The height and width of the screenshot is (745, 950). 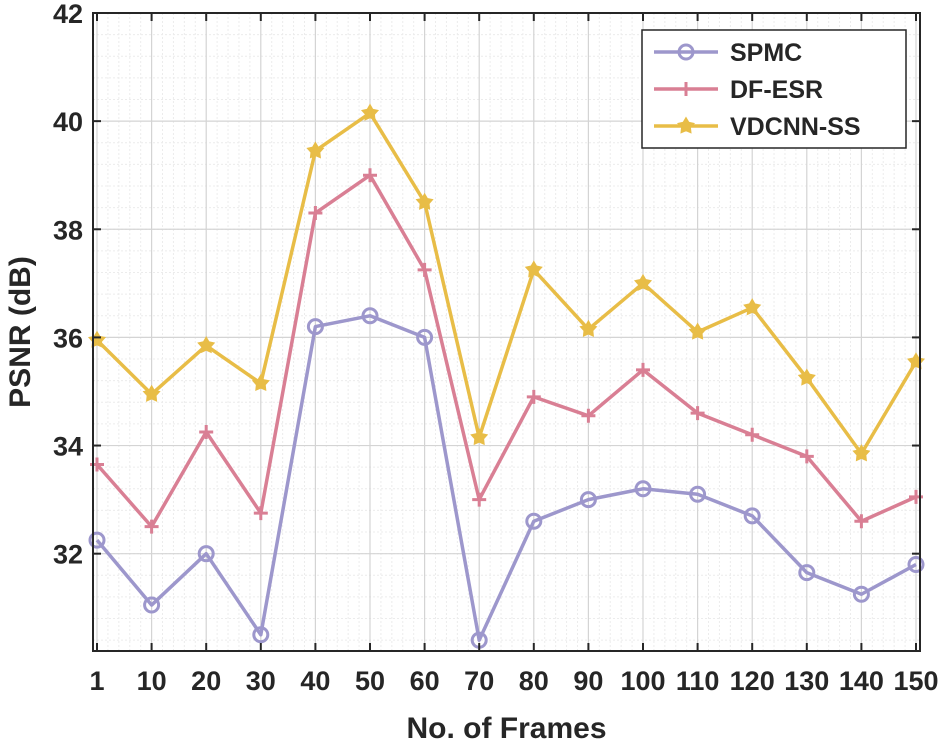 What do you see at coordinates (766, 53) in the screenshot?
I see `legend-label: SPMC` at bounding box center [766, 53].